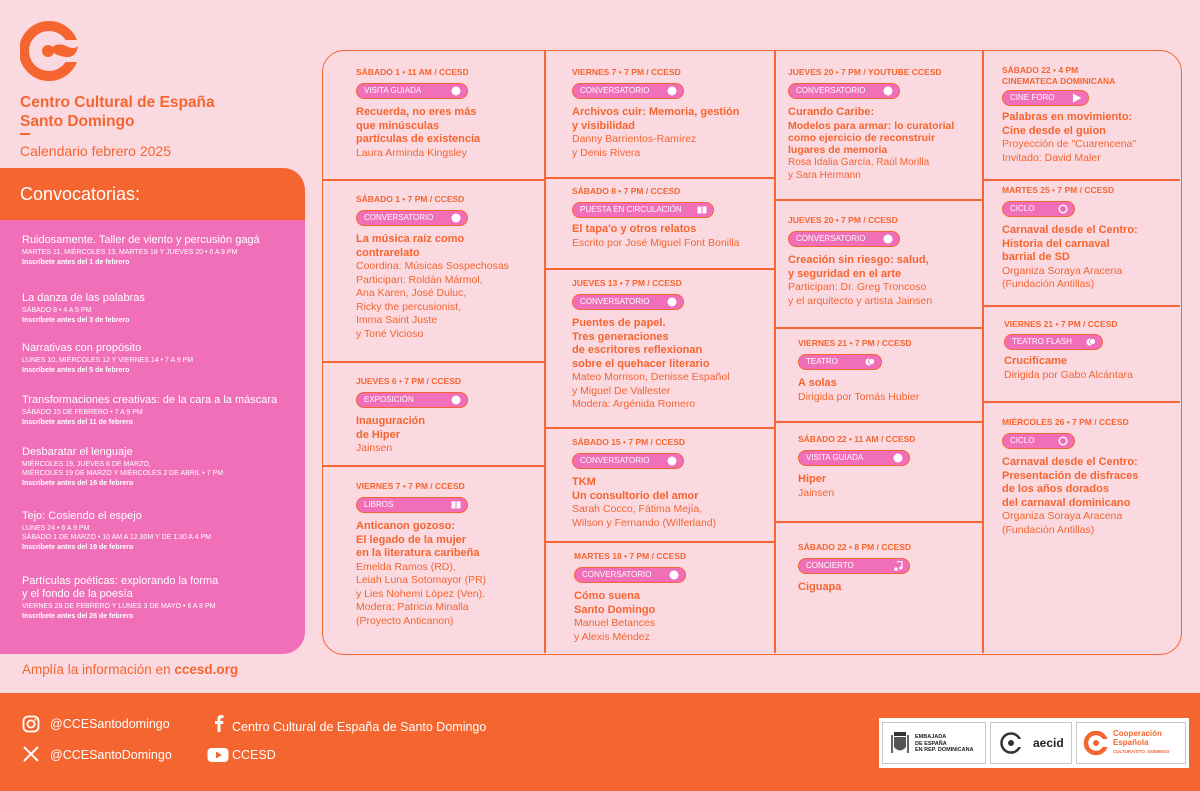  Describe the element at coordinates (1137, 738) in the screenshot. I see `cooperacion-text: Cooperación Española` at that location.